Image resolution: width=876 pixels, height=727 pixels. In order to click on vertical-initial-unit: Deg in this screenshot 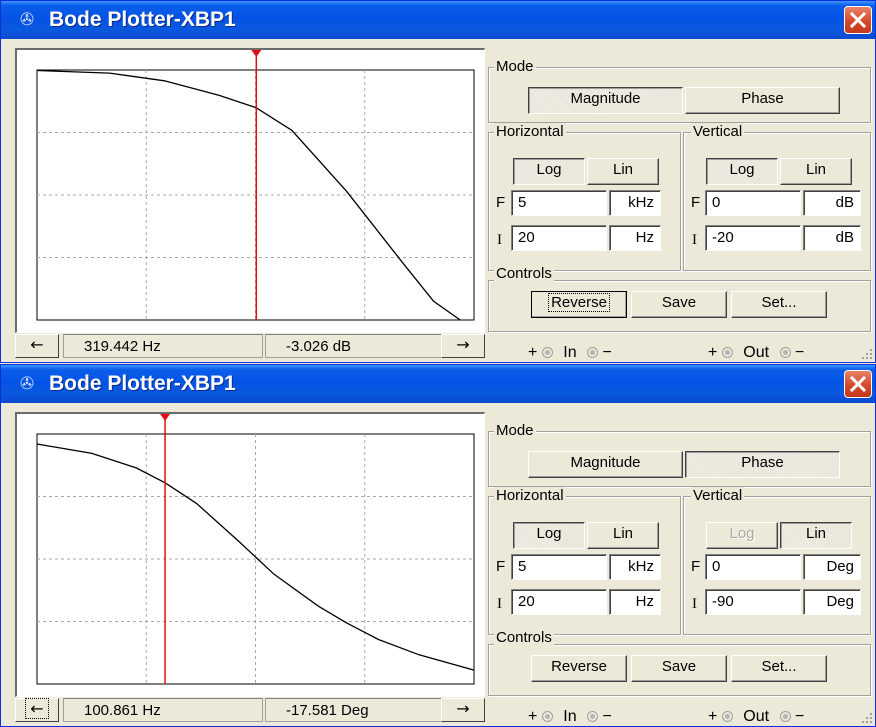, I will do `click(832, 602)`.